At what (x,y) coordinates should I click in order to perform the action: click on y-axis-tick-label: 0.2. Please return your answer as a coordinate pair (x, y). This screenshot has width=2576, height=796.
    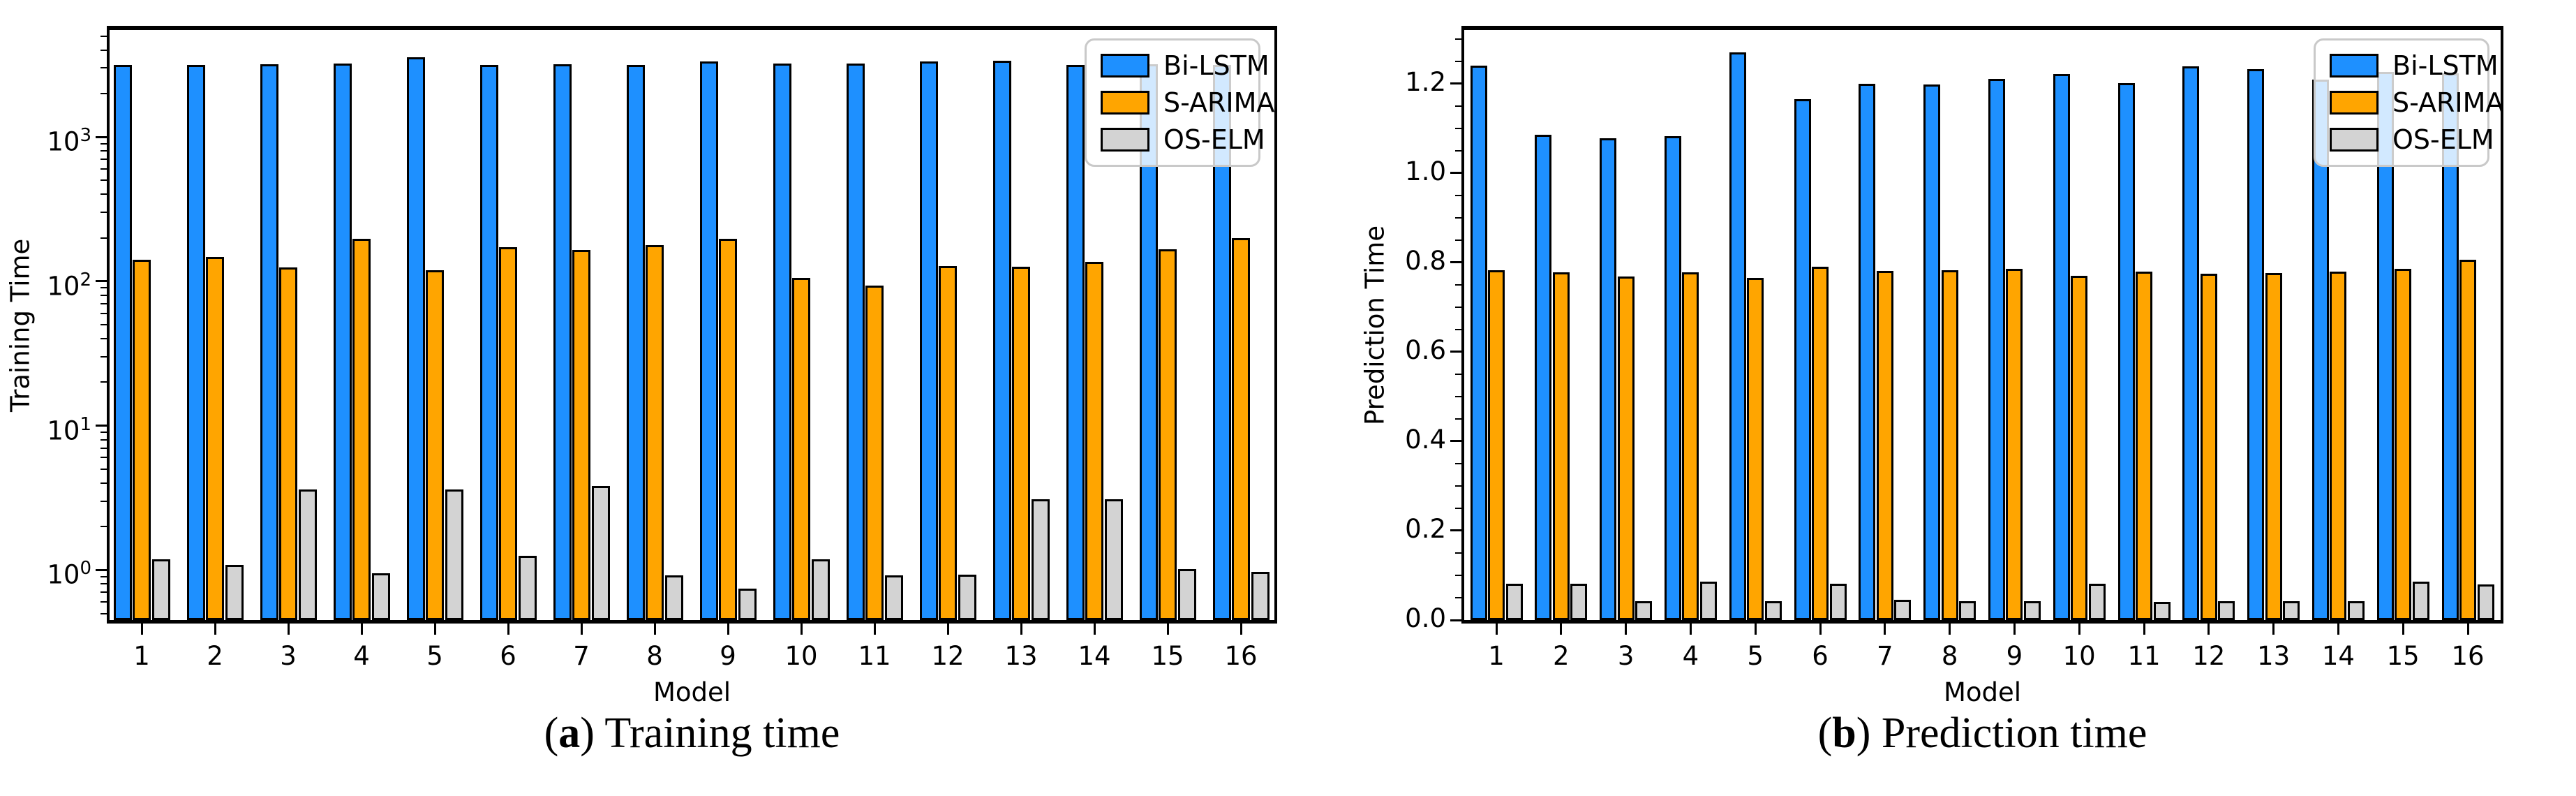
    Looking at the image, I should click on (1426, 528).